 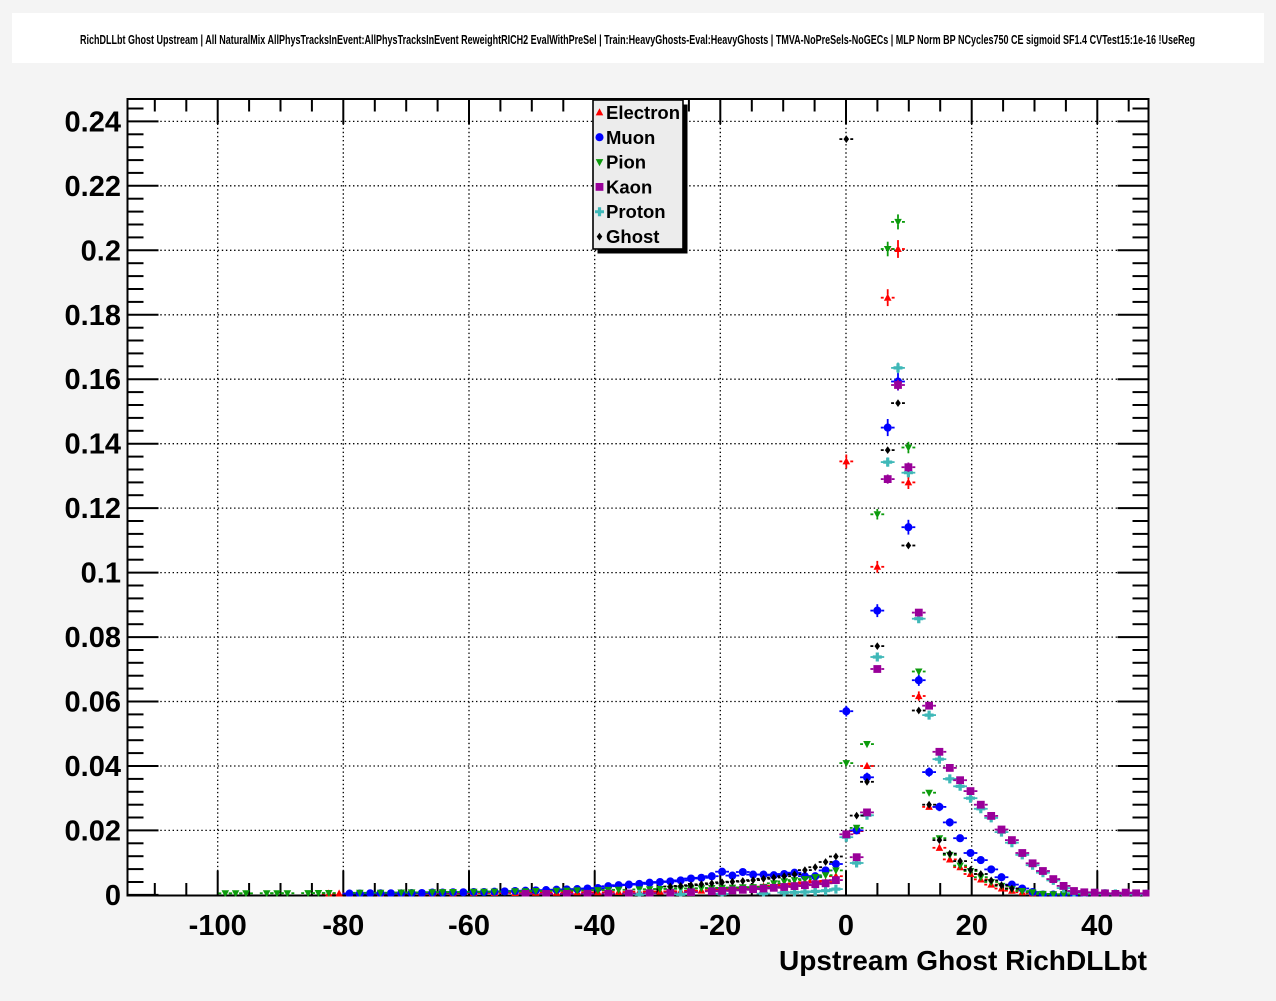 What do you see at coordinates (93, 122) in the screenshot?
I see `svg-text: 0.24` at bounding box center [93, 122].